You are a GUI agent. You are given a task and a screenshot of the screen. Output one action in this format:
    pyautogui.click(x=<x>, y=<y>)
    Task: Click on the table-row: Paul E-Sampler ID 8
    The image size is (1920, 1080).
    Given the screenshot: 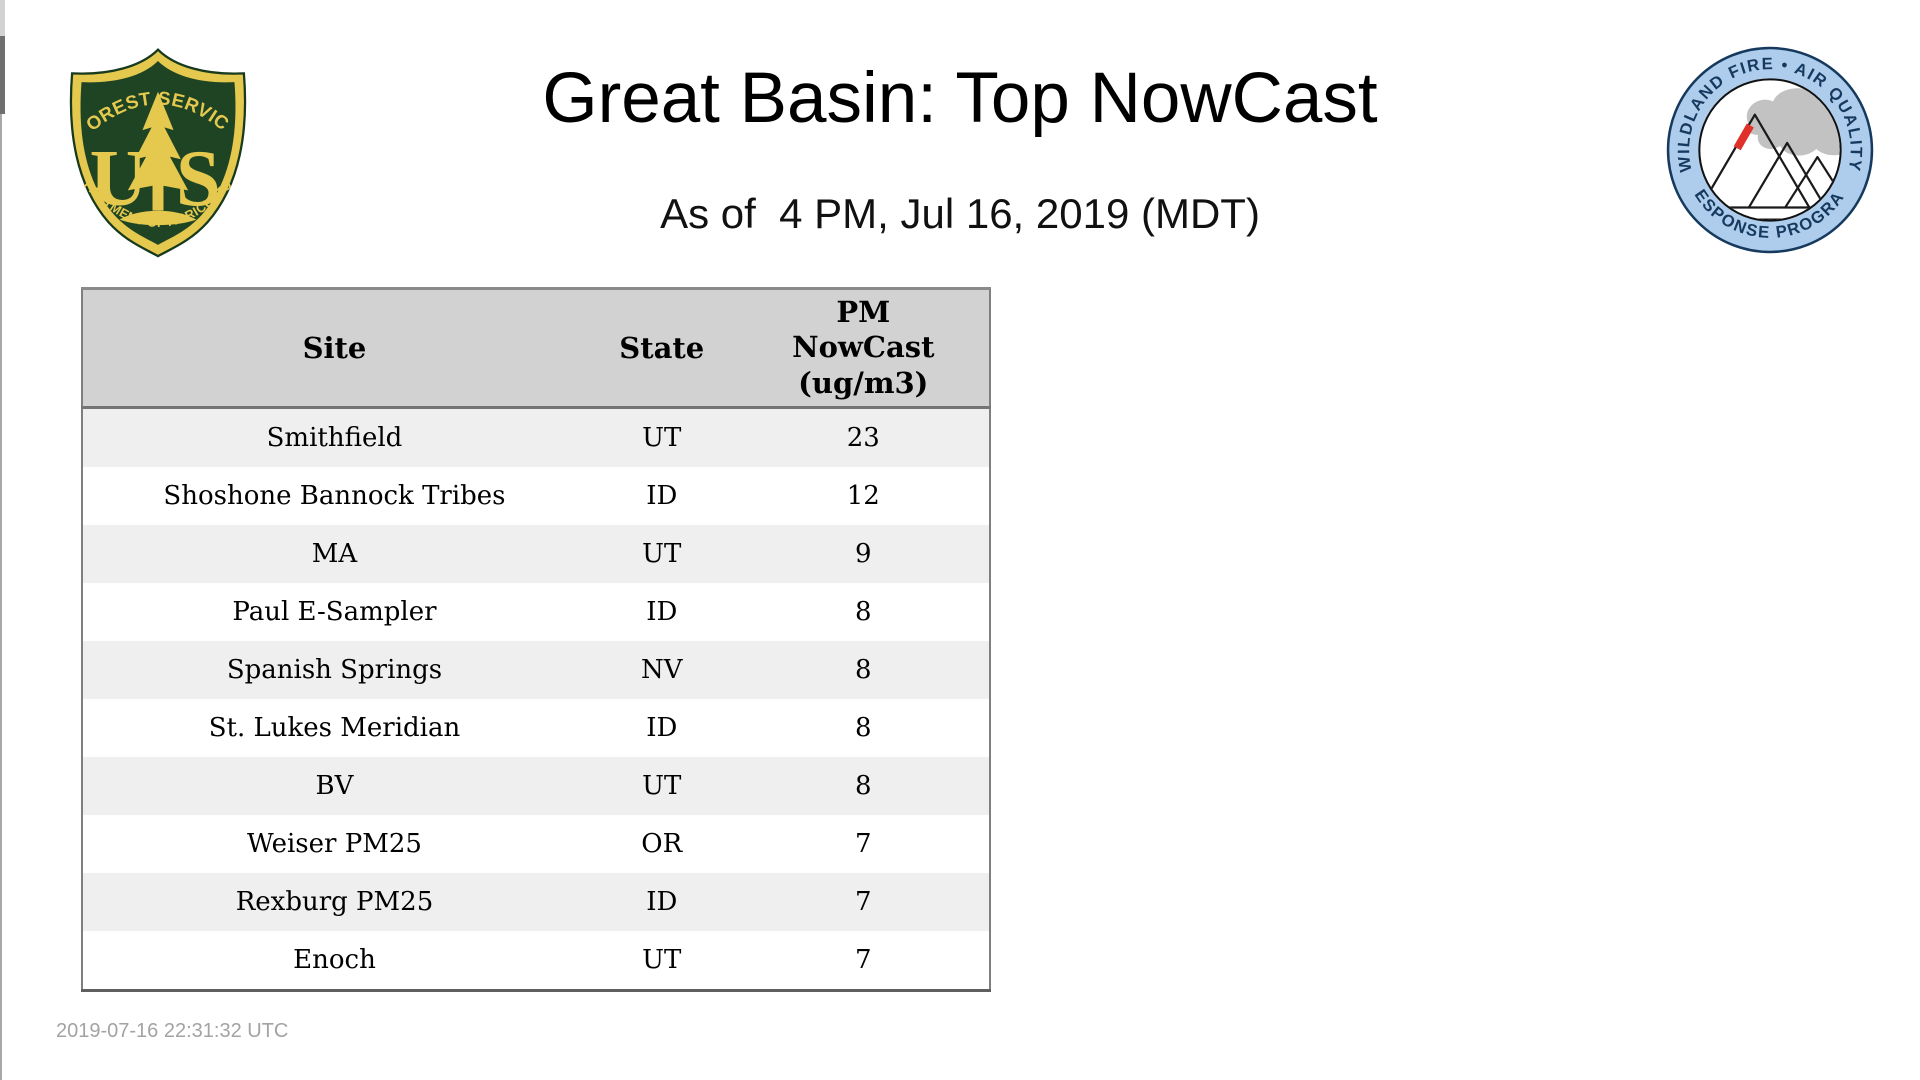 What is the action you would take?
    pyautogui.click(x=536, y=612)
    